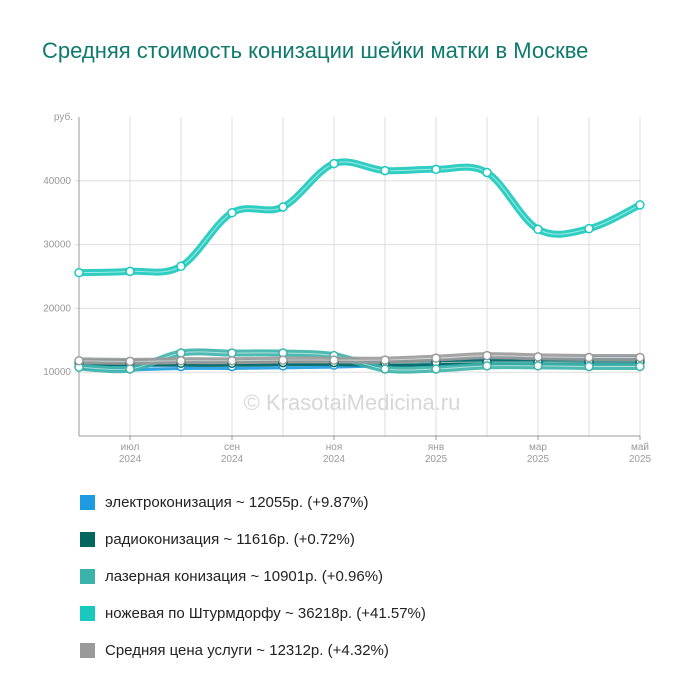 This screenshot has width=700, height=680. Describe the element at coordinates (436, 447) in the screenshot. I see `x-tick-month-label: янв` at that location.